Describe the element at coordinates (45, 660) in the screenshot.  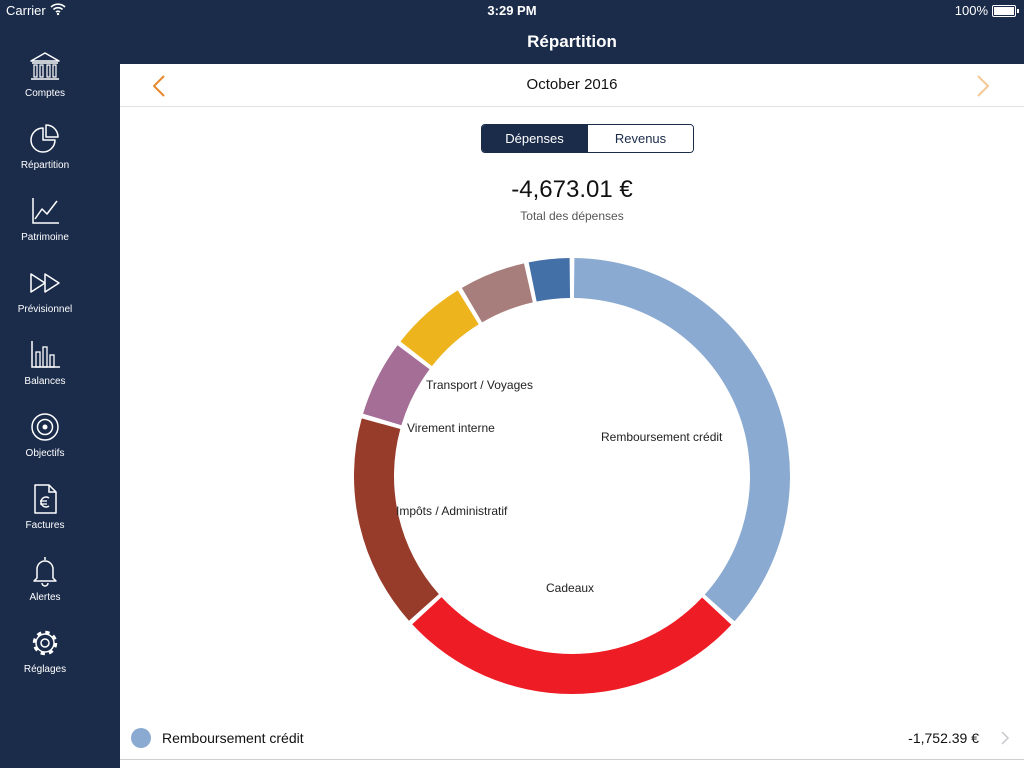
I see `sidebar-item-reglages: Réglages` at that location.